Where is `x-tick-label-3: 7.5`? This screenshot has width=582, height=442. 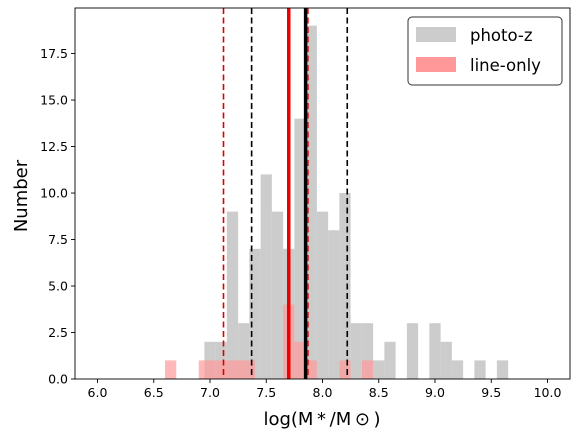
x-tick-label-3: 7.5 is located at coordinates (266, 392).